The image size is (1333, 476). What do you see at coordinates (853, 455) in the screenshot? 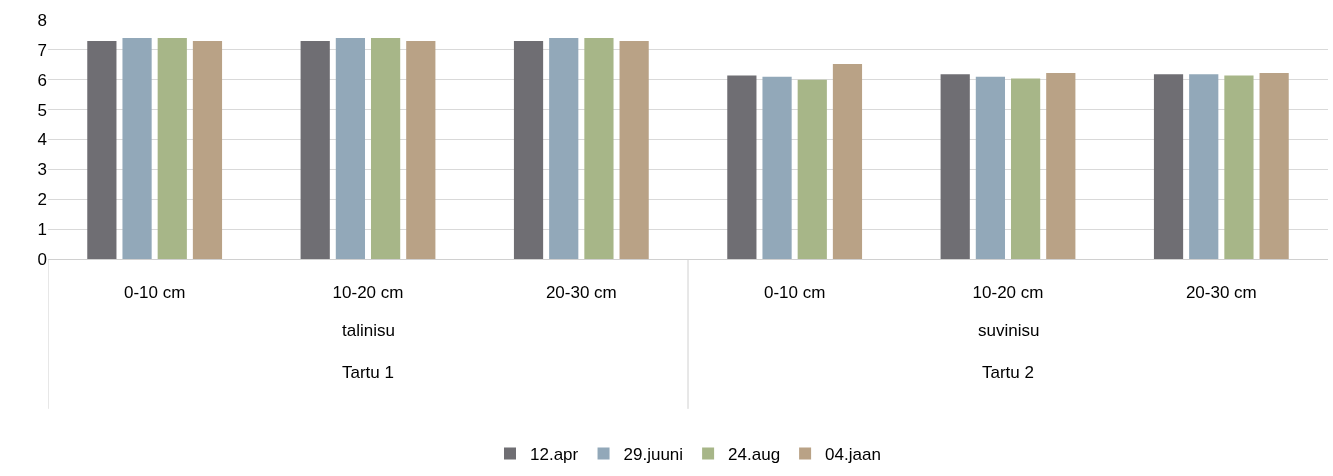
I see `legend-label: 04.jaan` at bounding box center [853, 455].